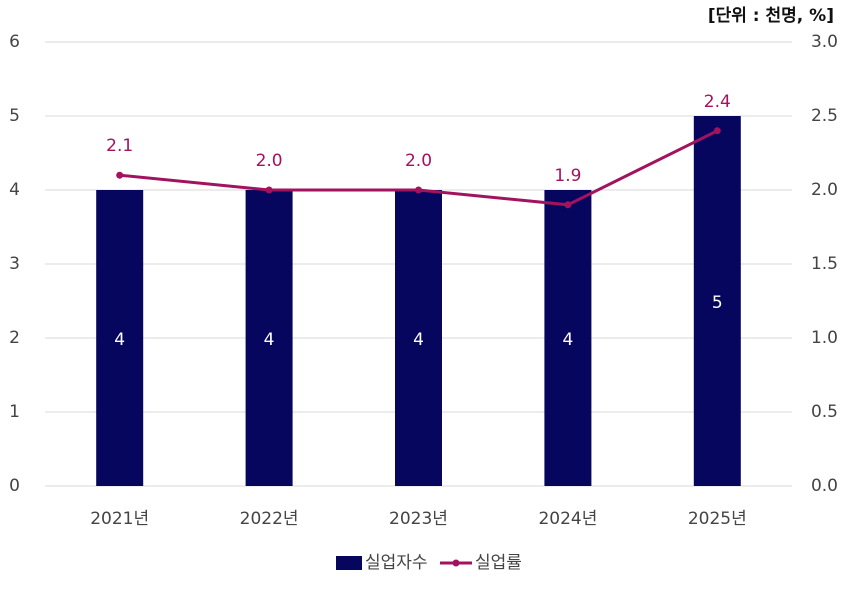 The image size is (854, 590). What do you see at coordinates (717, 102) in the screenshot?
I see `line-label: 2.4` at bounding box center [717, 102].